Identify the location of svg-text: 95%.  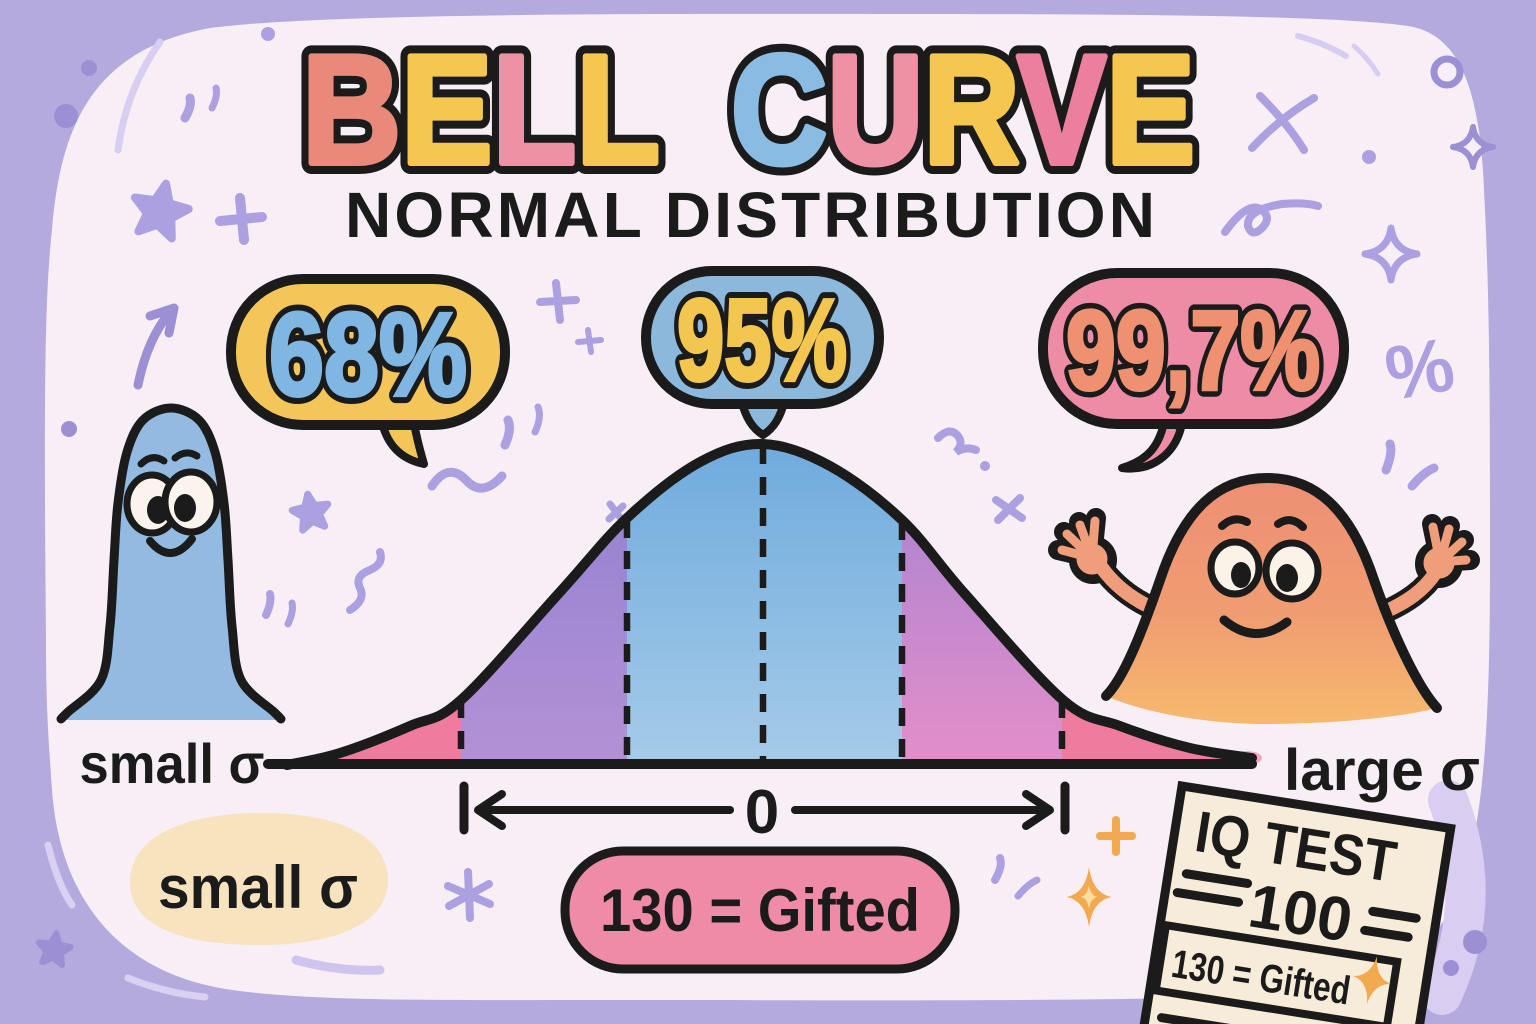
(762, 340).